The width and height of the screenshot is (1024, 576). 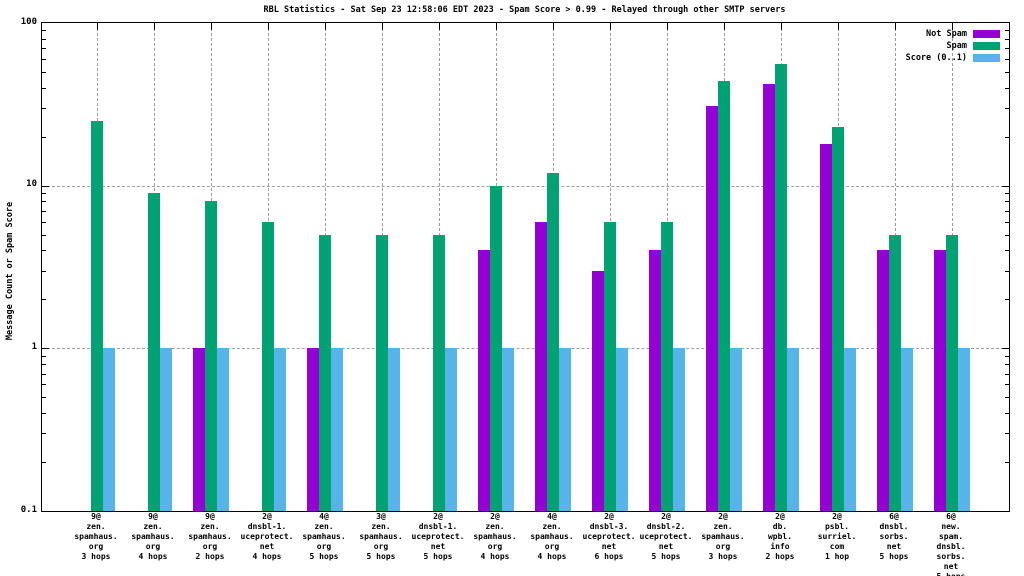 I want to click on x-category-label: 2@ dnsbl-3. uceprotect. net 6 hops, so click(x=609, y=536).